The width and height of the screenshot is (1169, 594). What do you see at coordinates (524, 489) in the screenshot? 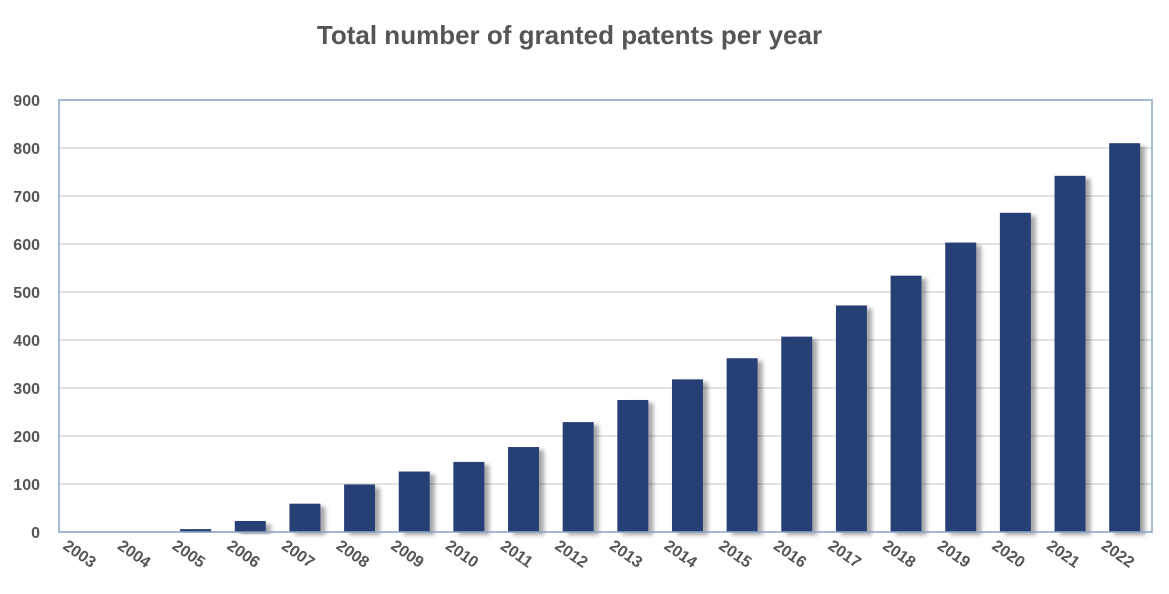
I see `bar-2011` at bounding box center [524, 489].